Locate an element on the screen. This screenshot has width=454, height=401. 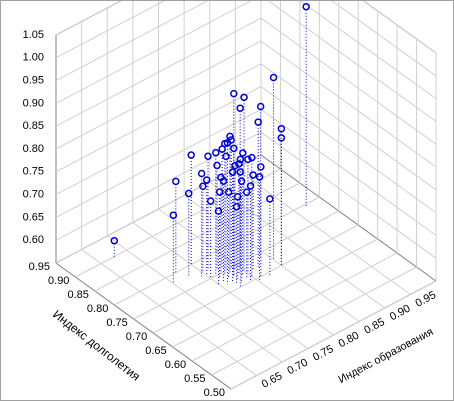
x-tick-label: 0.65 is located at coordinates (155, 351).